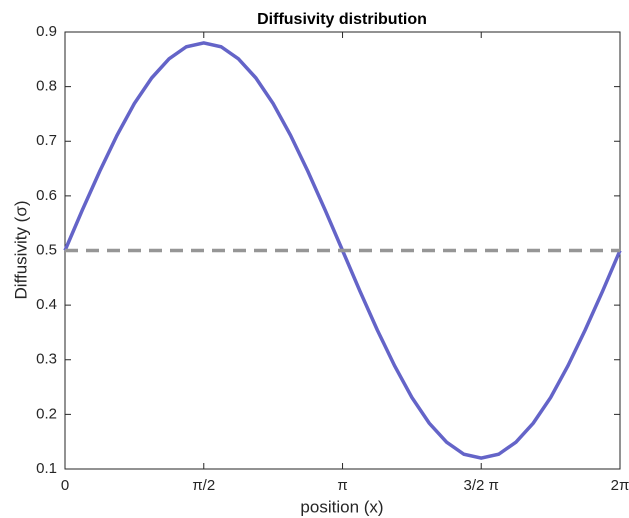 This screenshot has width=629, height=518. Describe the element at coordinates (620, 485) in the screenshot. I see `x-tick-label: 2π` at that location.